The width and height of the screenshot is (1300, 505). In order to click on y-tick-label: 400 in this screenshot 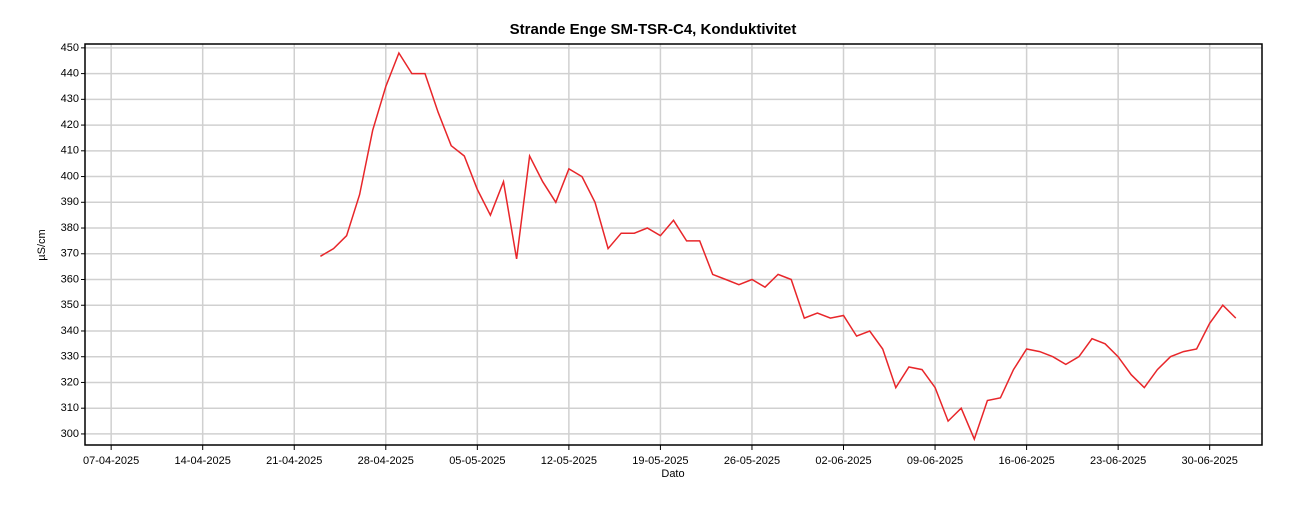, I will do `click(70, 176)`.